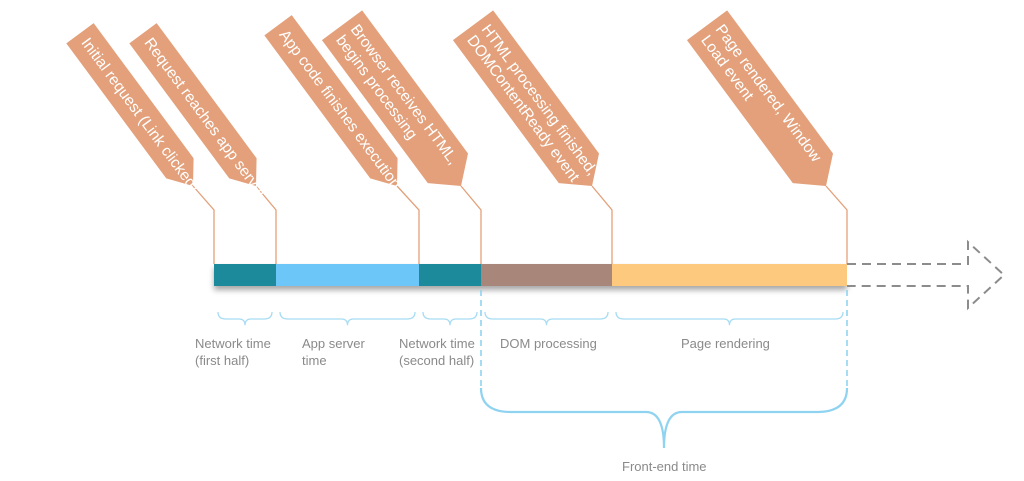 This screenshot has height=481, width=1024. What do you see at coordinates (664, 466) in the screenshot?
I see `frontend-label: Front-end time` at bounding box center [664, 466].